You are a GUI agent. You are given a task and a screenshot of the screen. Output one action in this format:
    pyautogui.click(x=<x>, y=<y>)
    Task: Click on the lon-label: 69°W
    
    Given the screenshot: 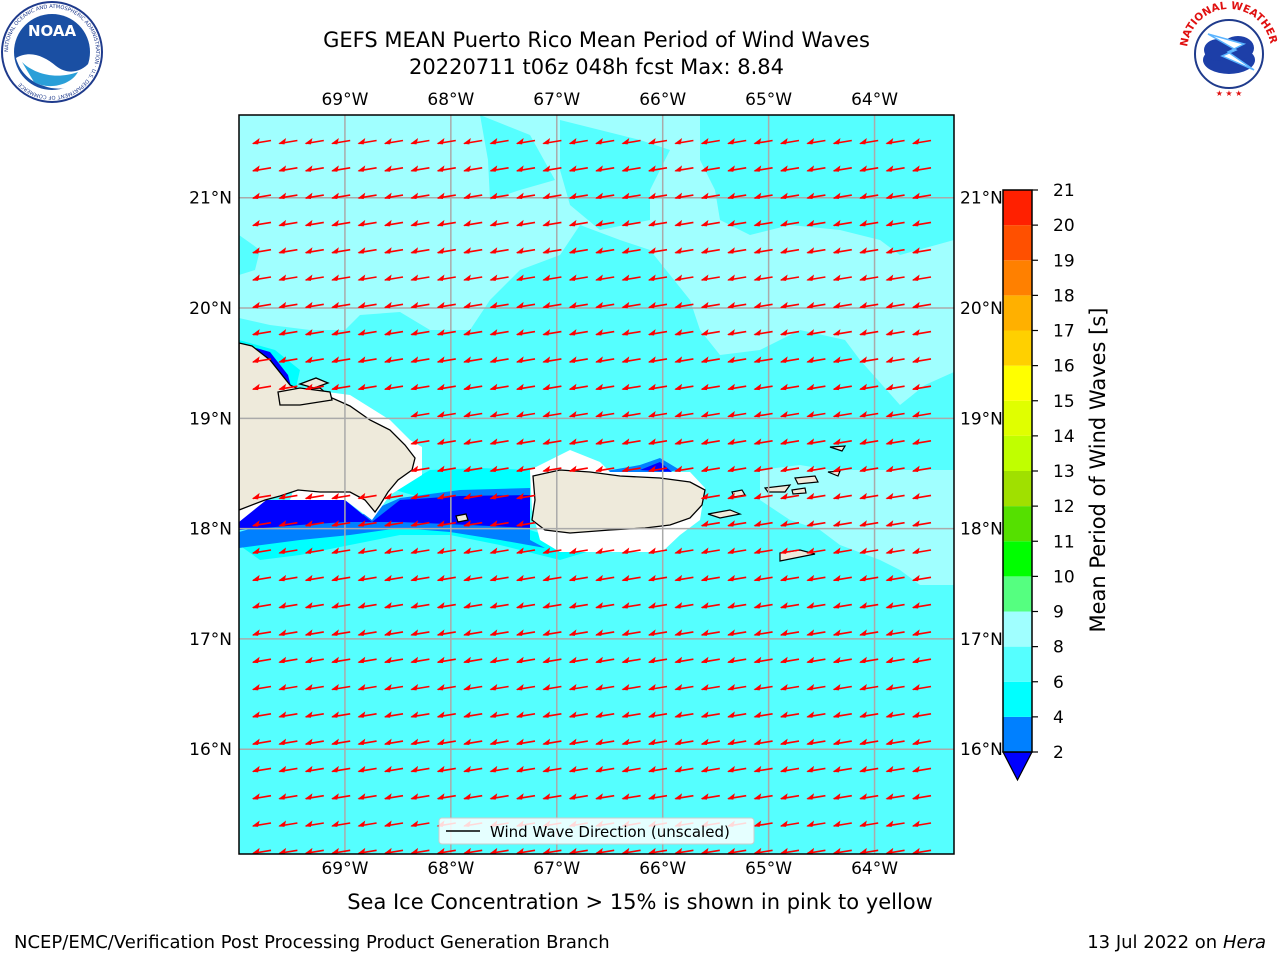 What is the action you would take?
    pyautogui.click(x=344, y=100)
    